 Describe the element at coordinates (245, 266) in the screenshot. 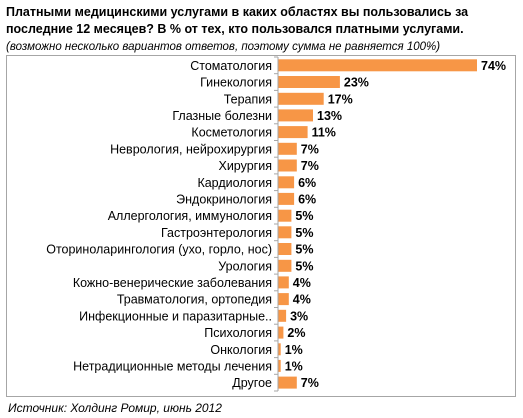

I see `category-label: Урология` at that location.